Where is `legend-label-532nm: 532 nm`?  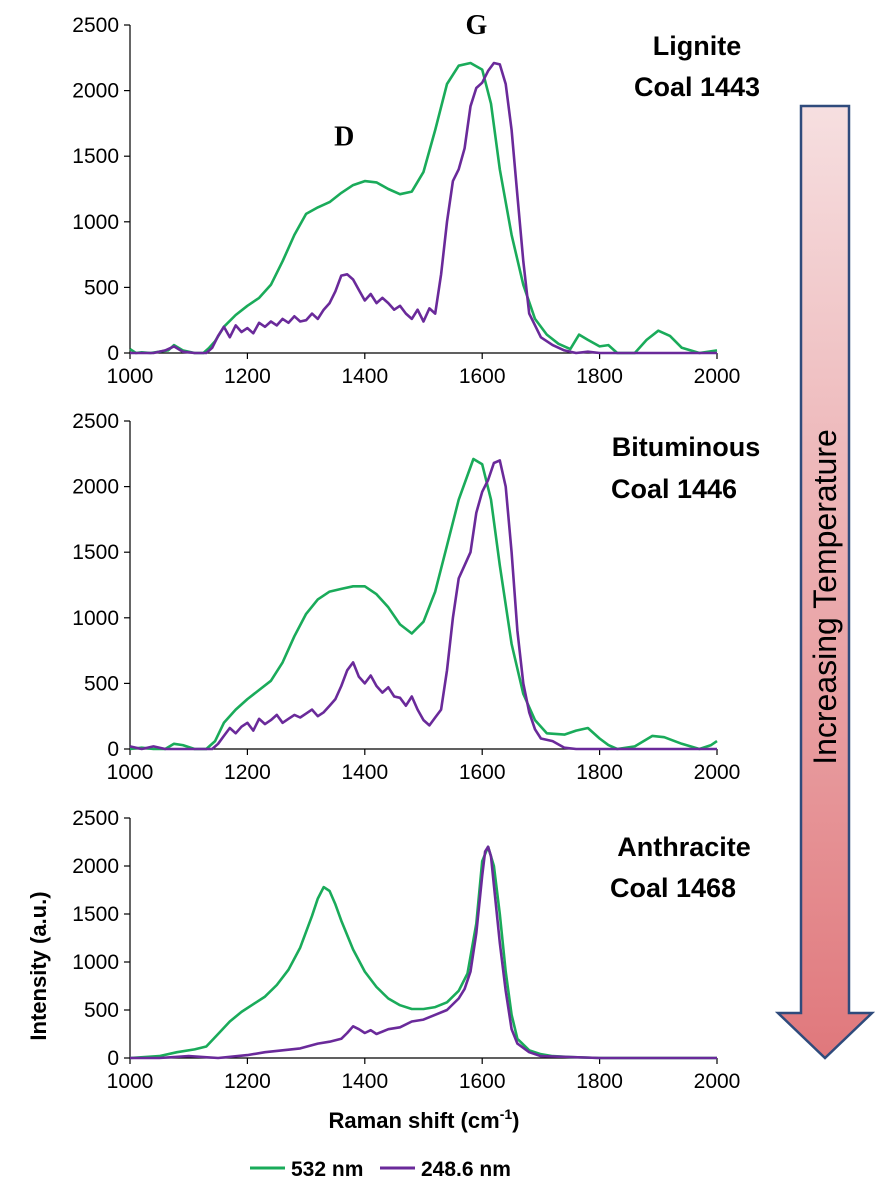
legend-label-532nm: 532 nm is located at coordinates (327, 1169).